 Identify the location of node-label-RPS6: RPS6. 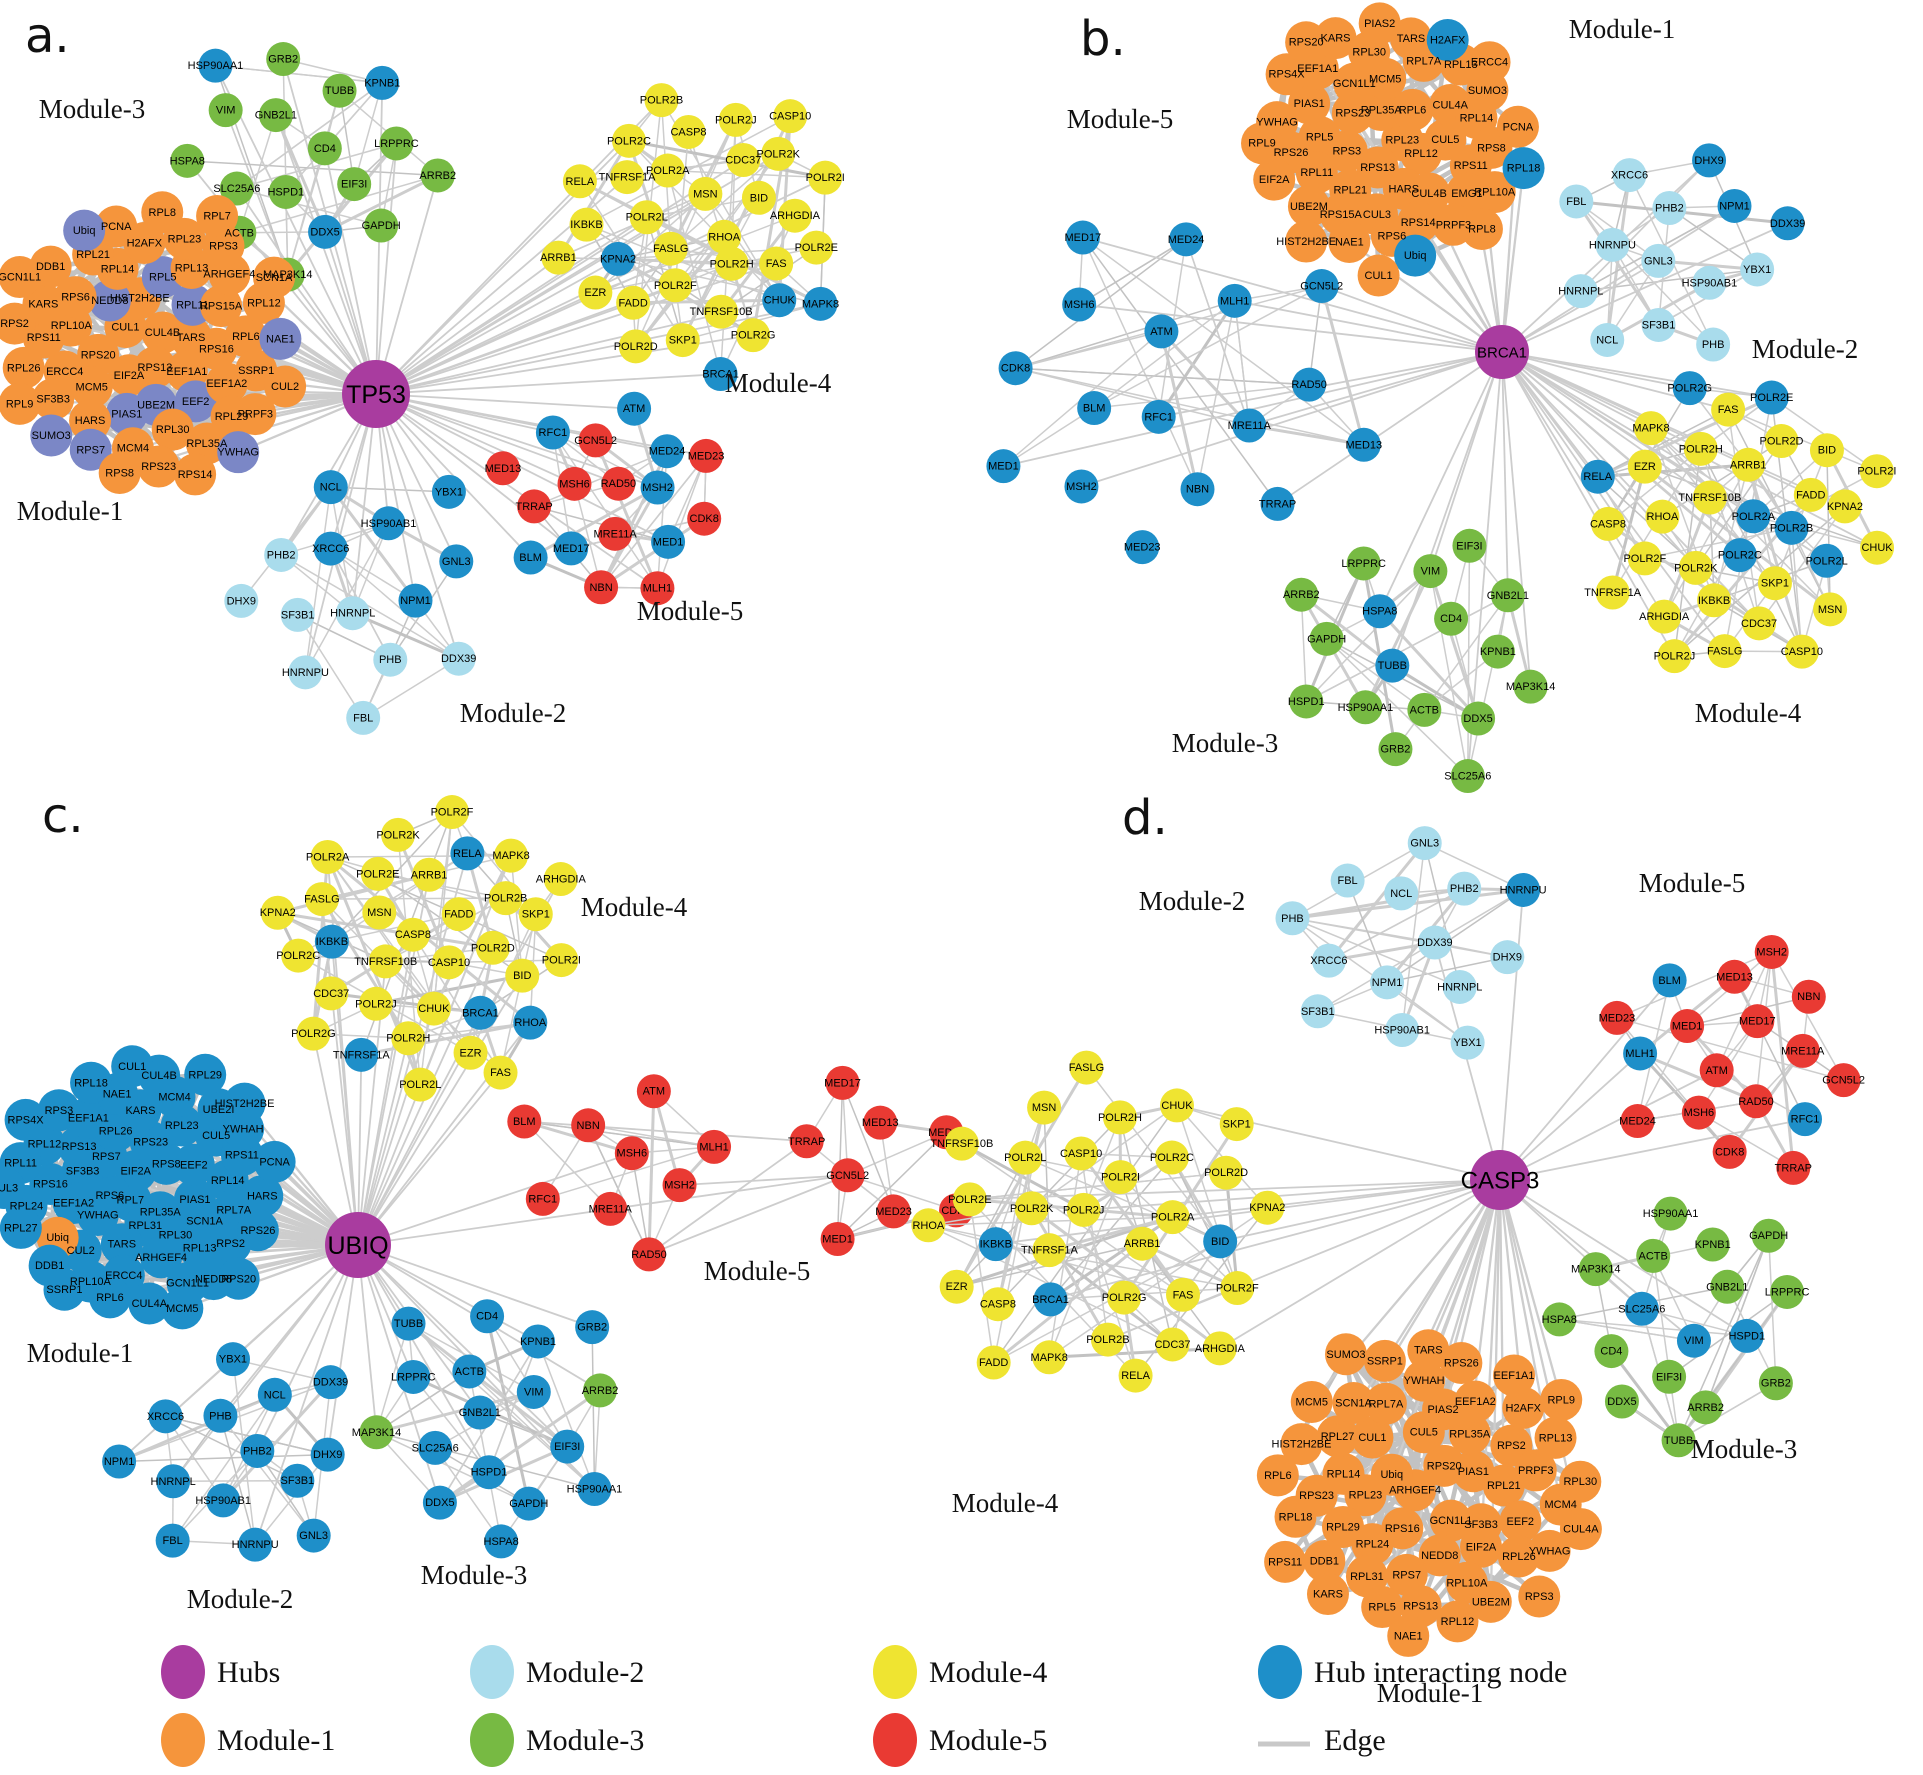
(75, 298).